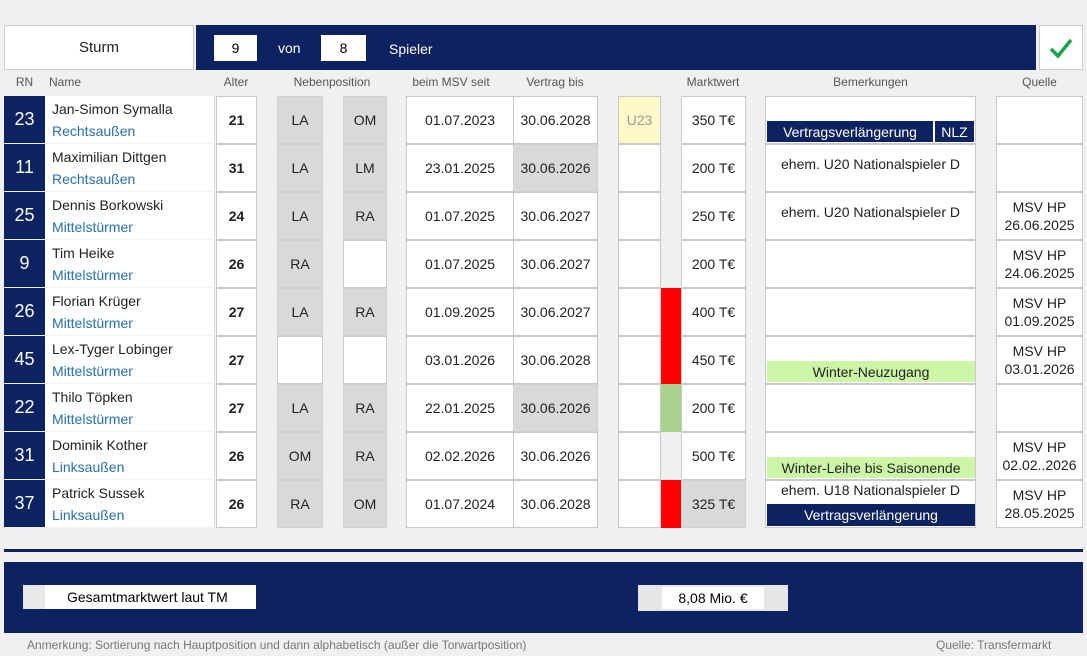 The width and height of the screenshot is (1087, 656). What do you see at coordinates (1039, 465) in the screenshot?
I see `source-line-2: 02.02..2026` at bounding box center [1039, 465].